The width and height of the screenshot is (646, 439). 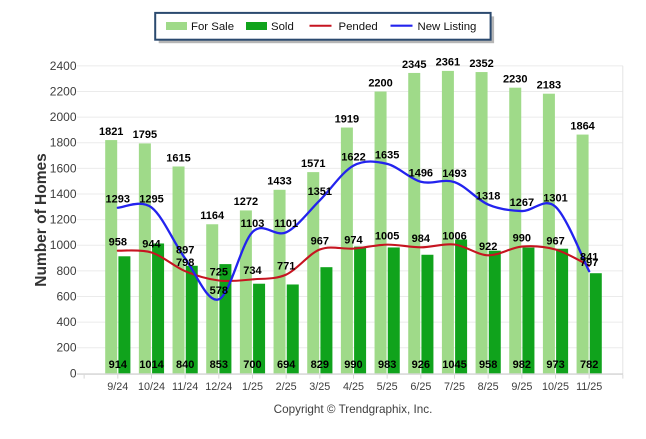 What do you see at coordinates (66, 296) in the screenshot?
I see `svg-text: 600` at bounding box center [66, 296].